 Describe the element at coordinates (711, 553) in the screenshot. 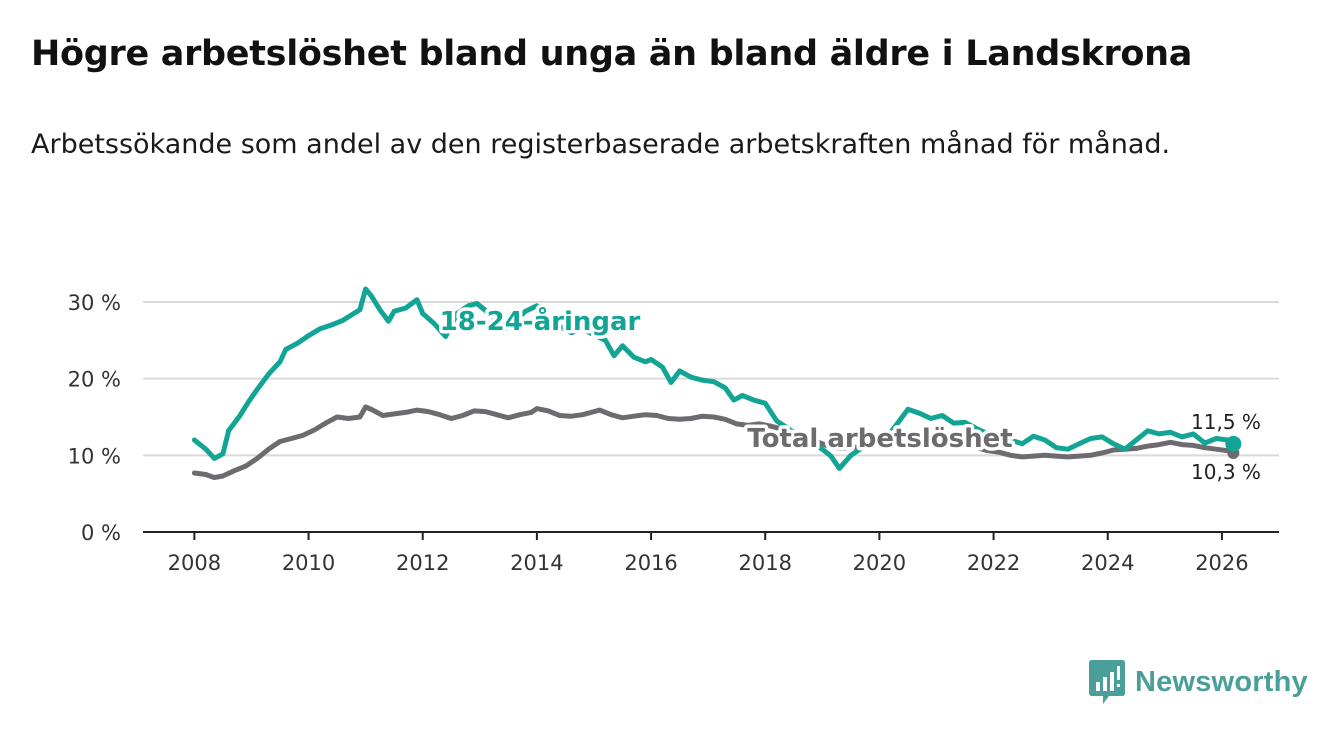

I see `x-axis: 2008 2010 2012 2014 2016 2018 2020 2022 2024 2026` at that location.